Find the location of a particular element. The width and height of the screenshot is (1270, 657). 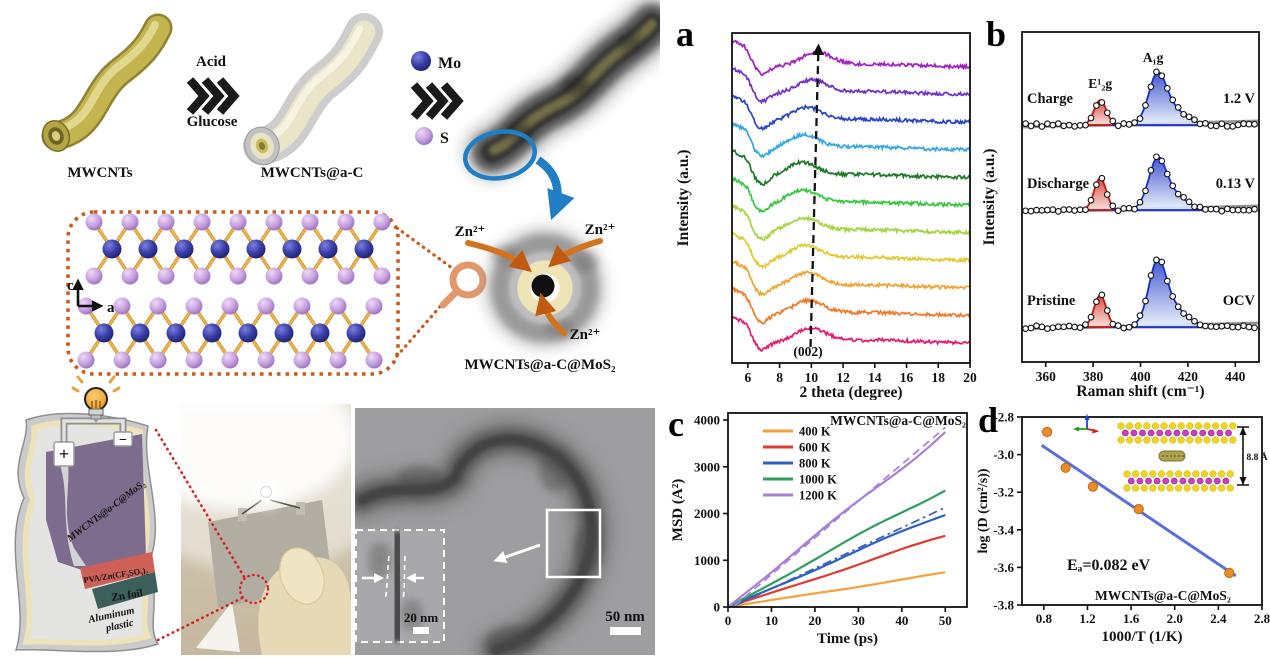

magnifier-connector-bottom is located at coordinates (424, 325).